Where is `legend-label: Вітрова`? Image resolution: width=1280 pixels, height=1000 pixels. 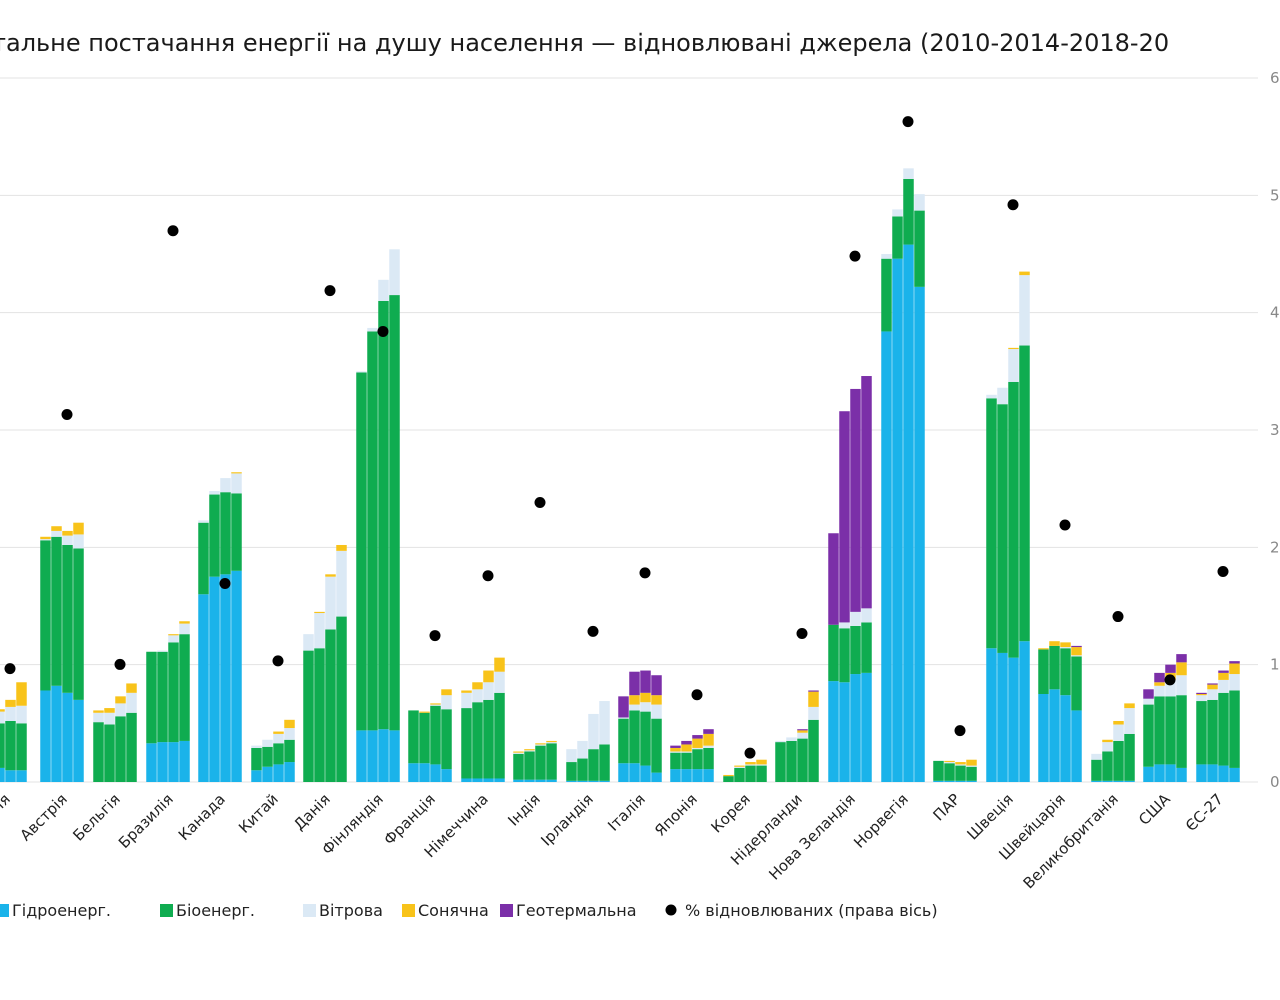 legend-label: Вітрова is located at coordinates (351, 910).